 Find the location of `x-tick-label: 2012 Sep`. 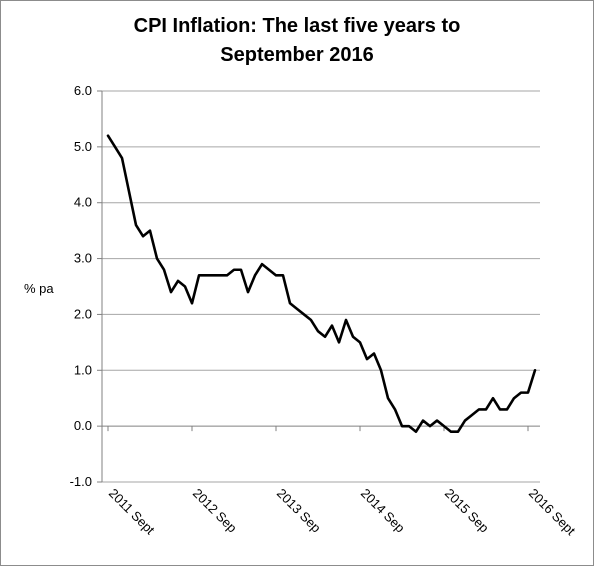

x-tick-label: 2012 Sep is located at coordinates (215, 511).